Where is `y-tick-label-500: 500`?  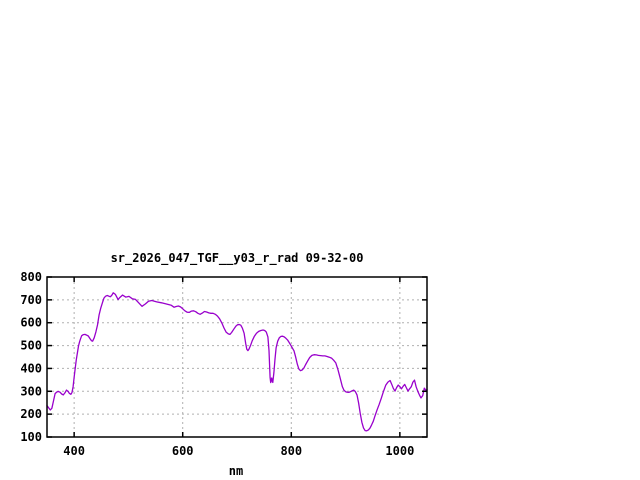 y-tick-label-500: 500 is located at coordinates (31, 346).